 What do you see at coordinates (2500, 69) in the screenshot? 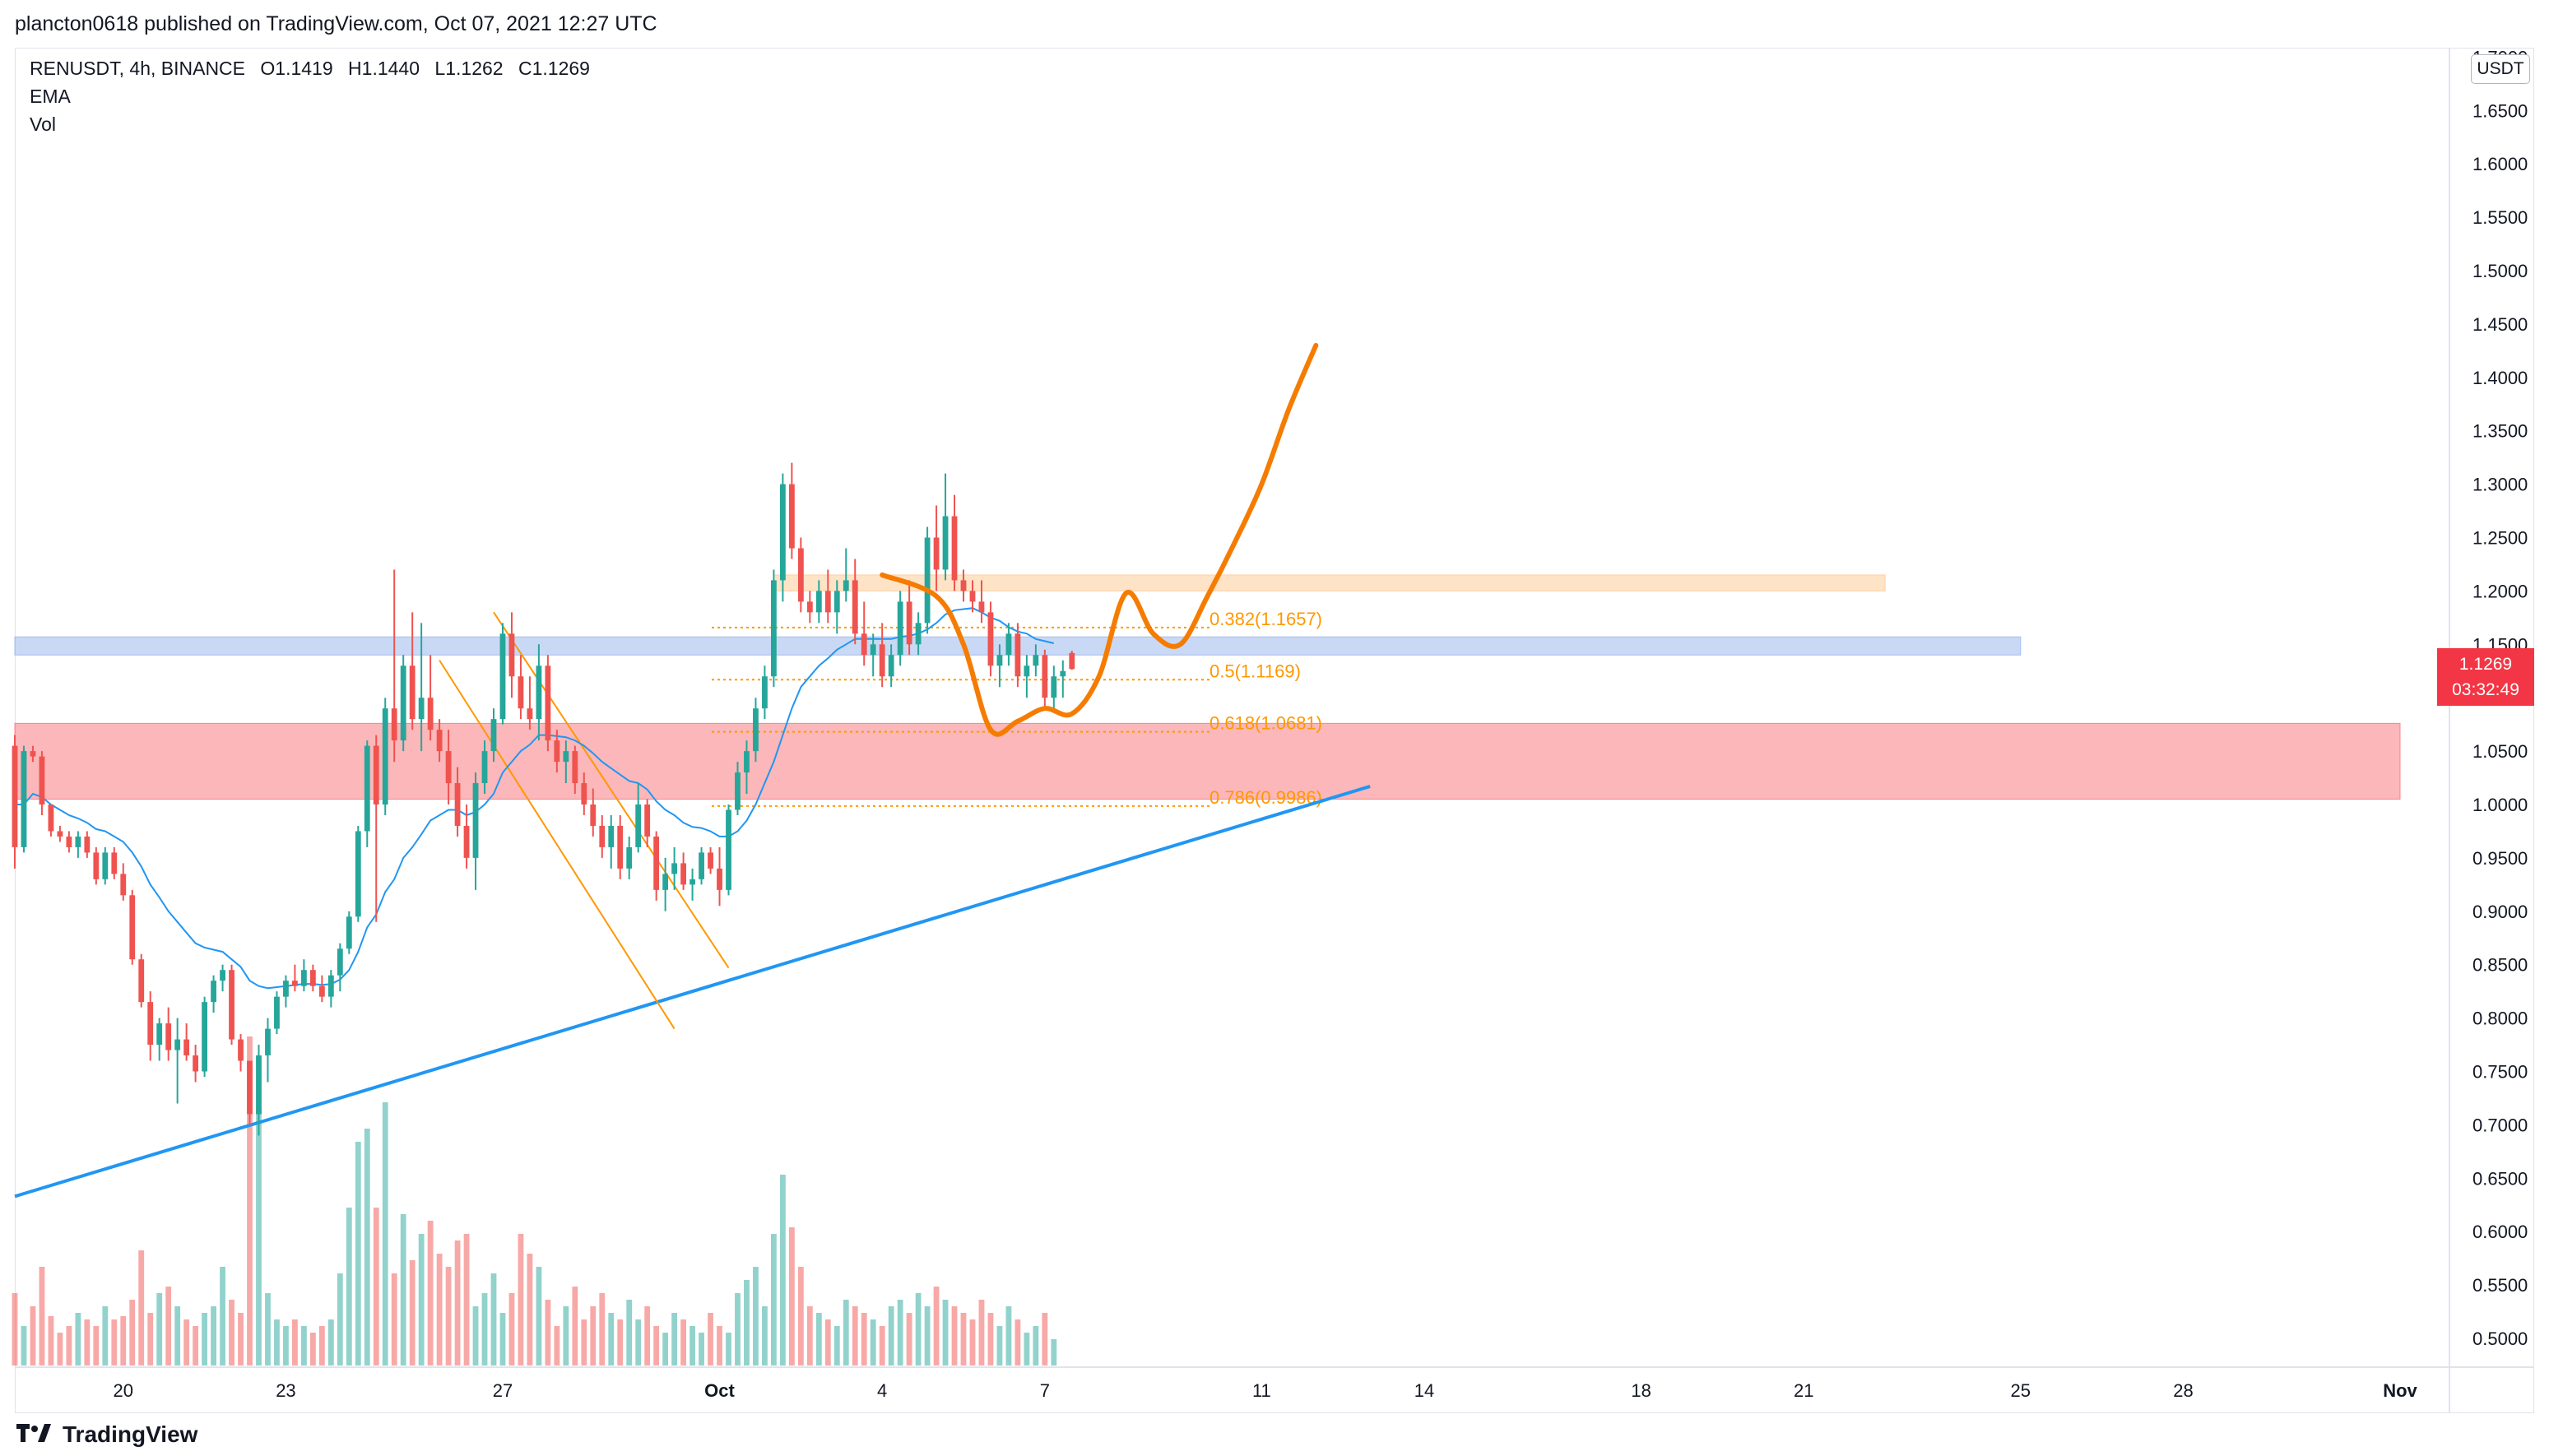
I see `currency-unit-badge: USDT` at bounding box center [2500, 69].